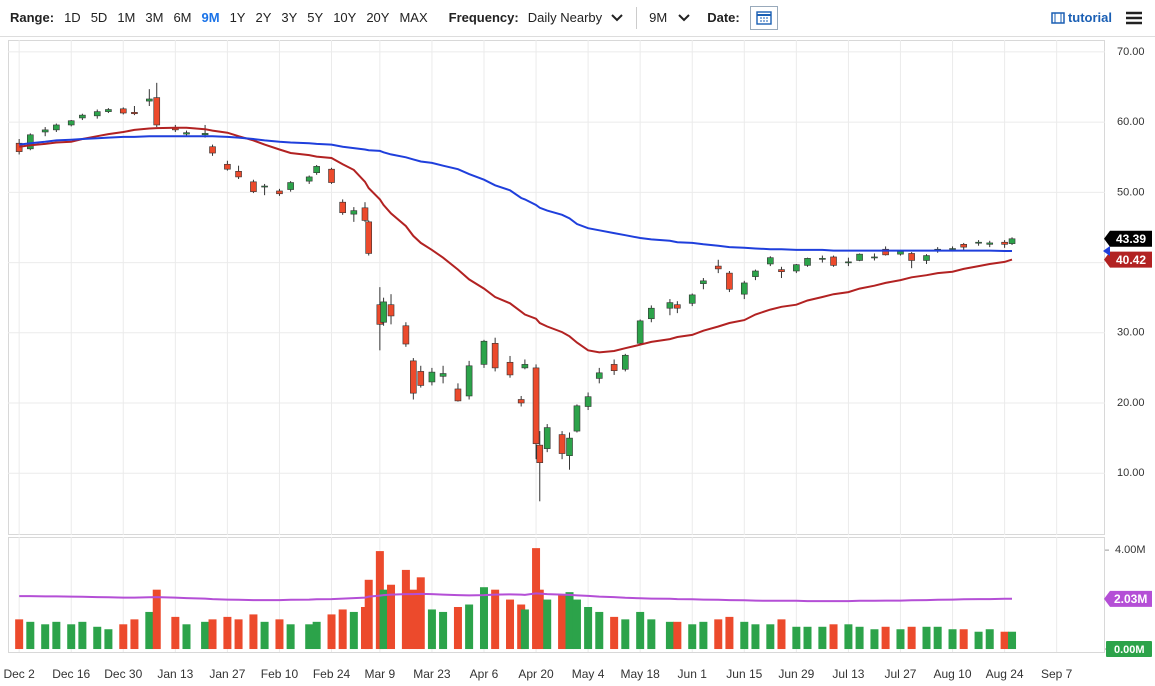  Describe the element at coordinates (380, 674) in the screenshot. I see `x-tick-label: Mar 9` at that location.